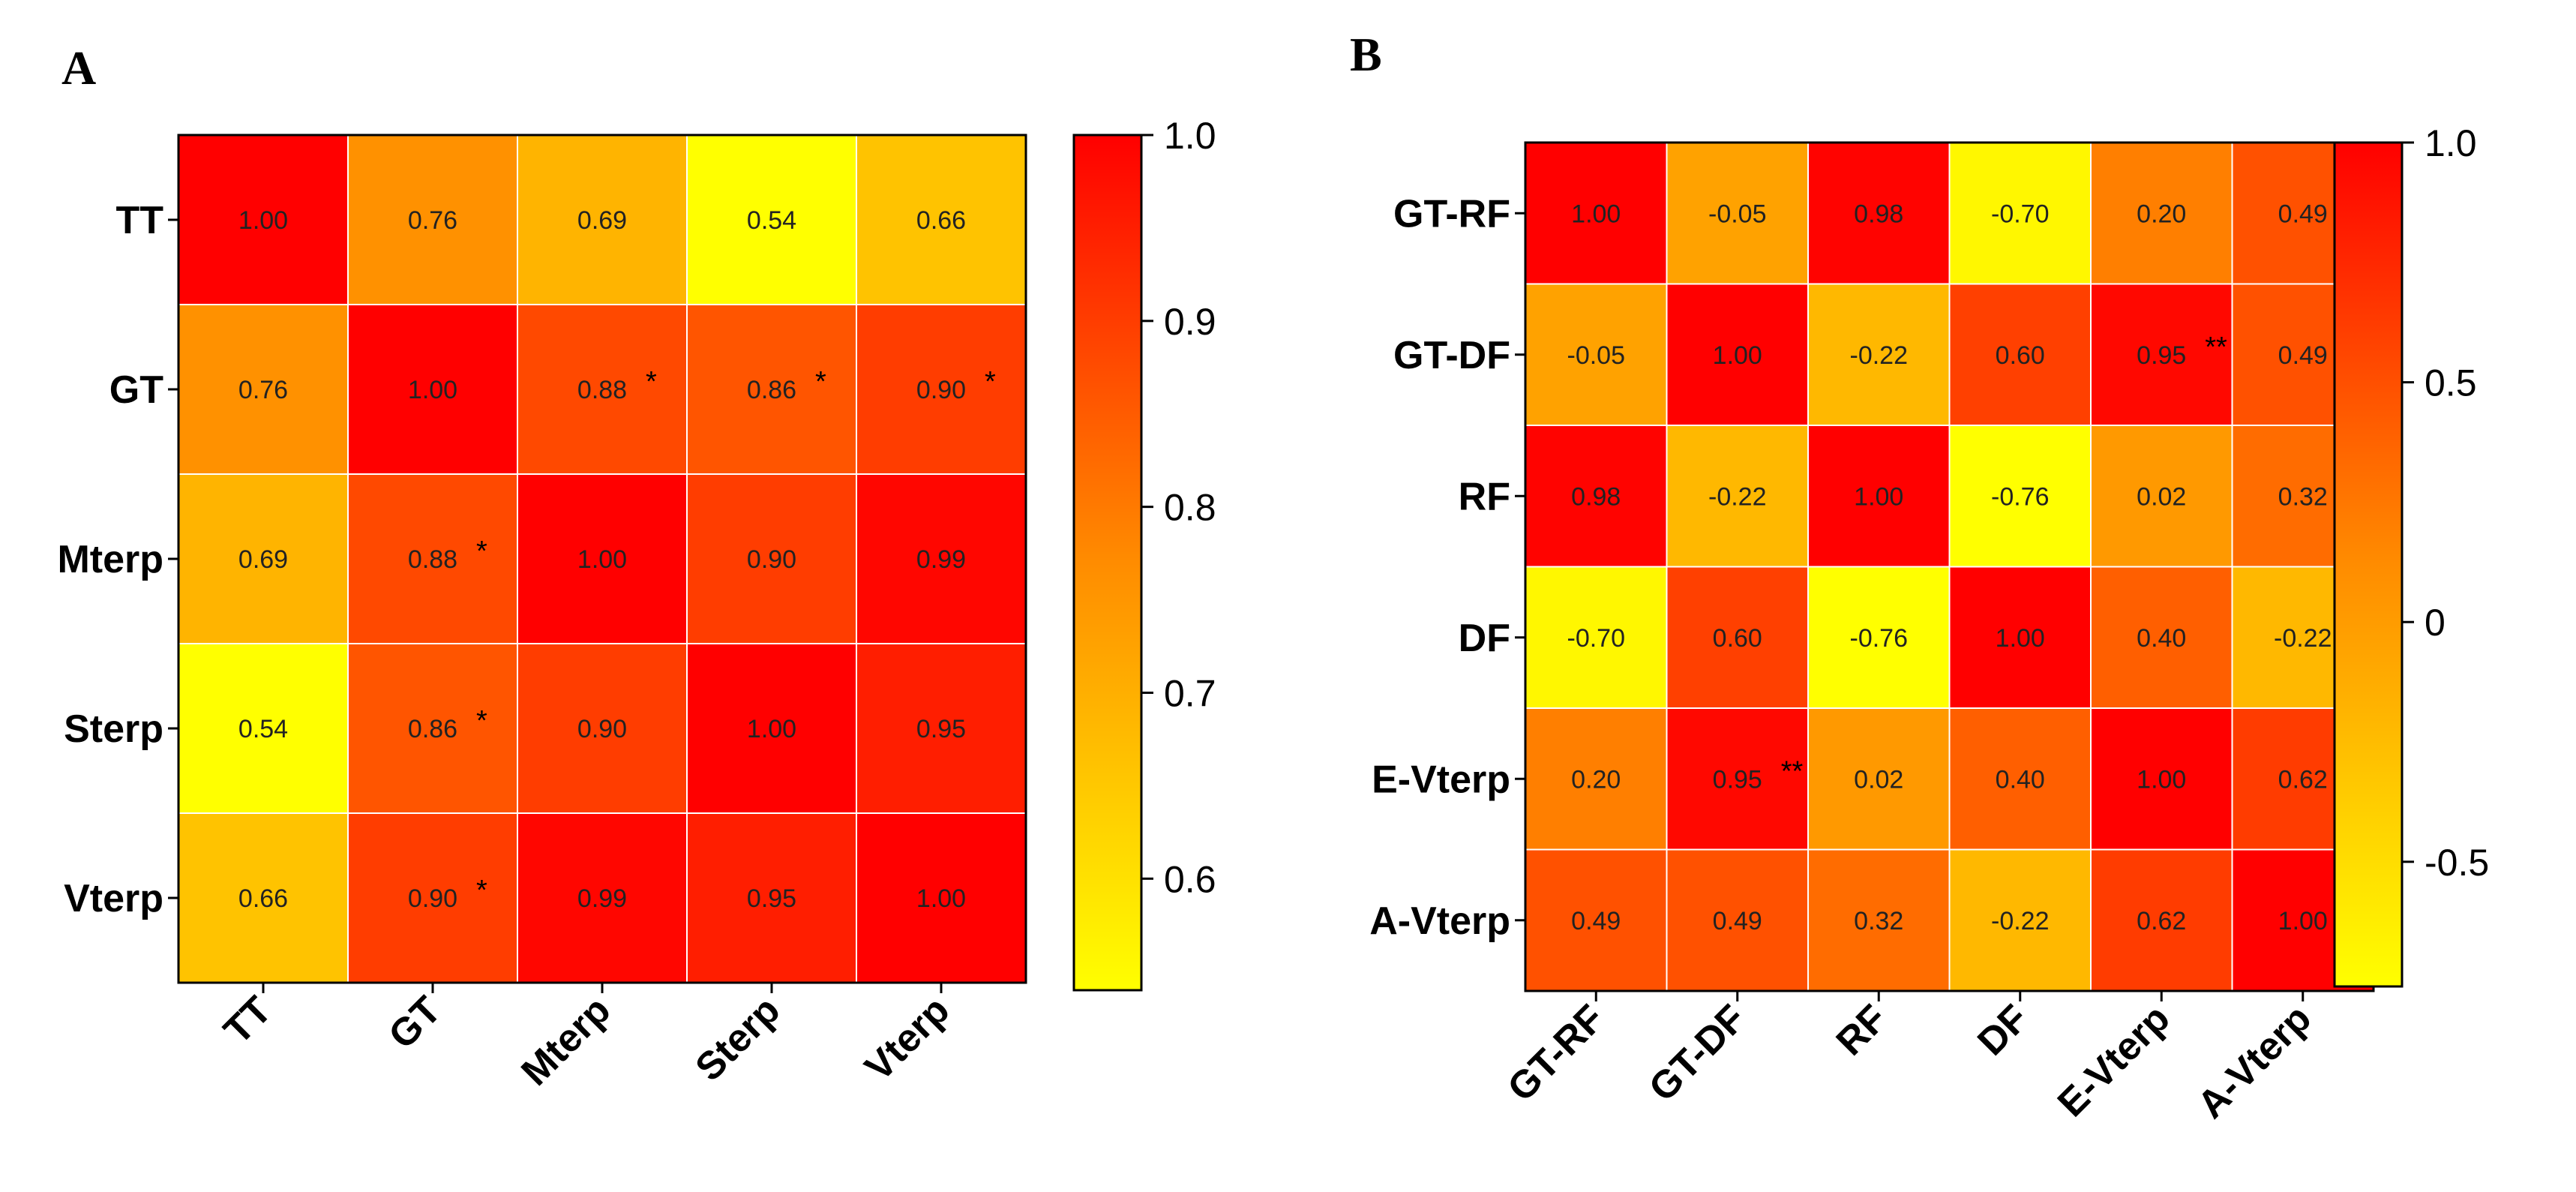 This screenshot has height=1192, width=2576. I want to click on cell-value-label: -0.05, so click(1738, 214).